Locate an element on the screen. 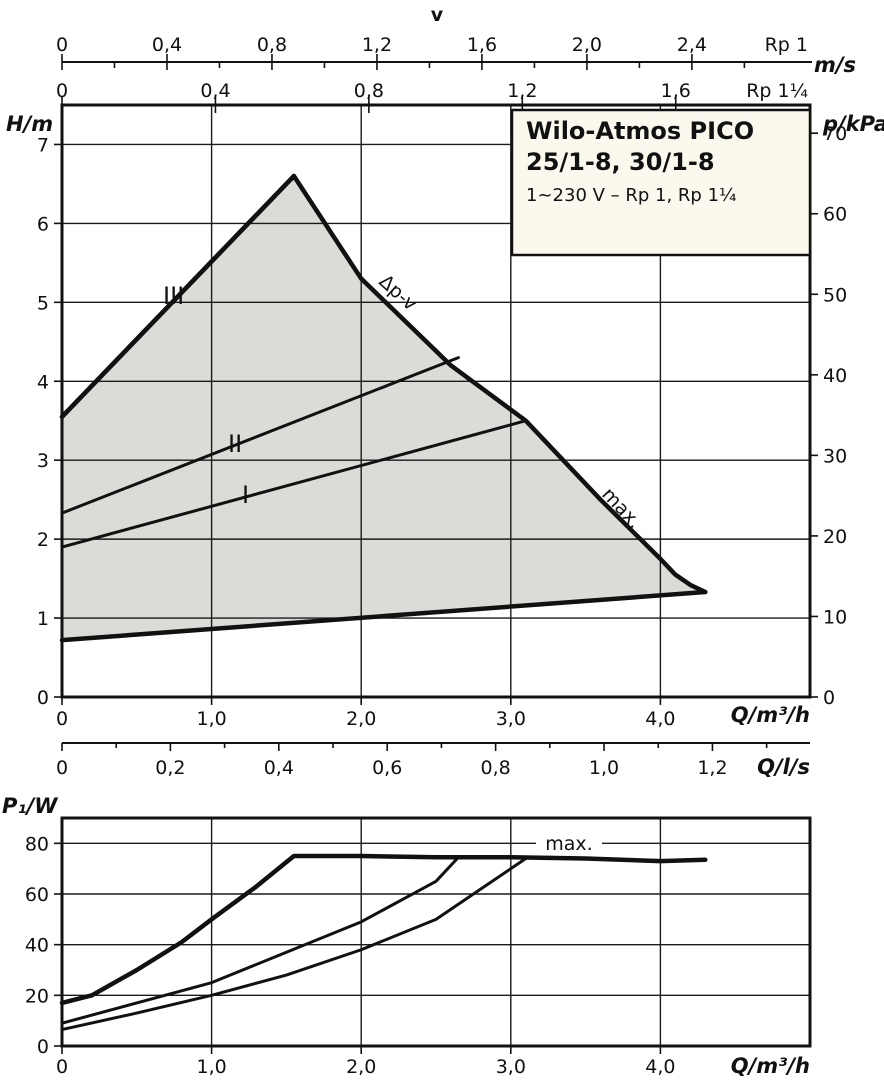  power-y-tick-label: 40 is located at coordinates (37, 946).